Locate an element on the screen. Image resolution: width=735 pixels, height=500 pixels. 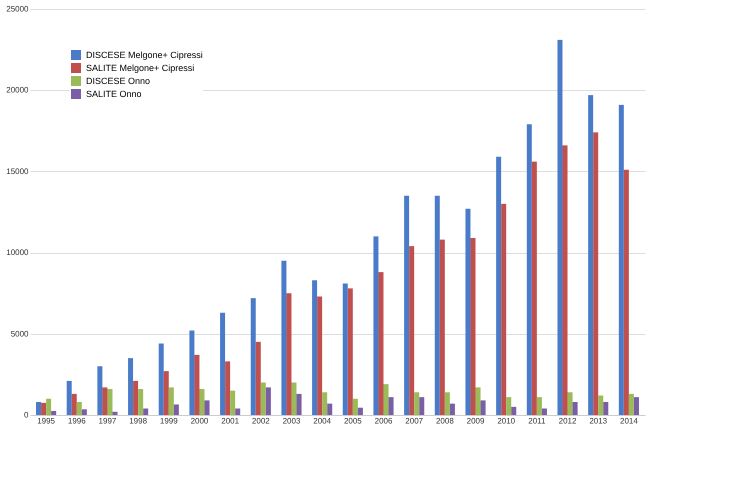
x-tick-label: 2009 is located at coordinates (475, 421).